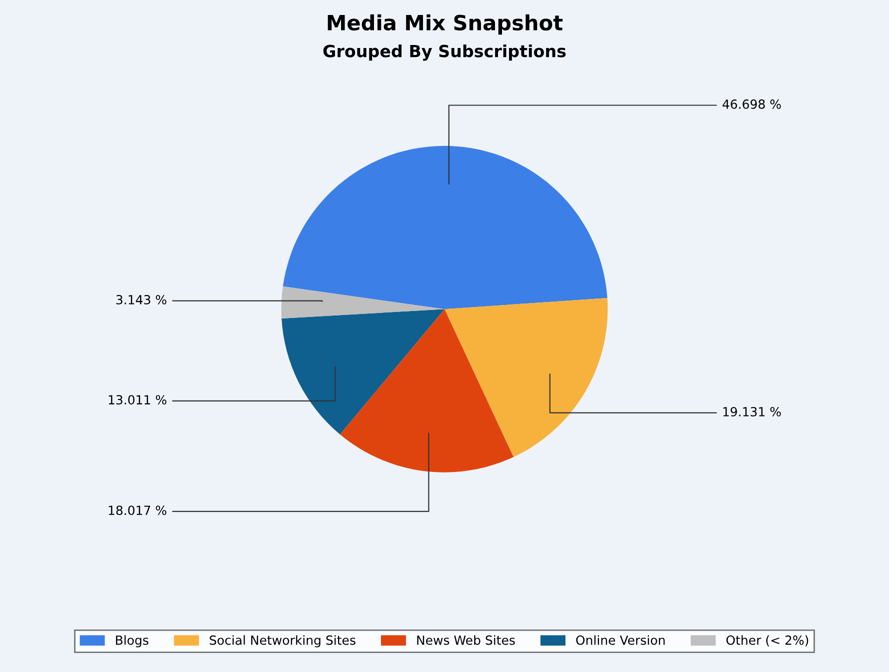  Describe the element at coordinates (620, 640) in the screenshot. I see `legend-label: Online Version` at that location.